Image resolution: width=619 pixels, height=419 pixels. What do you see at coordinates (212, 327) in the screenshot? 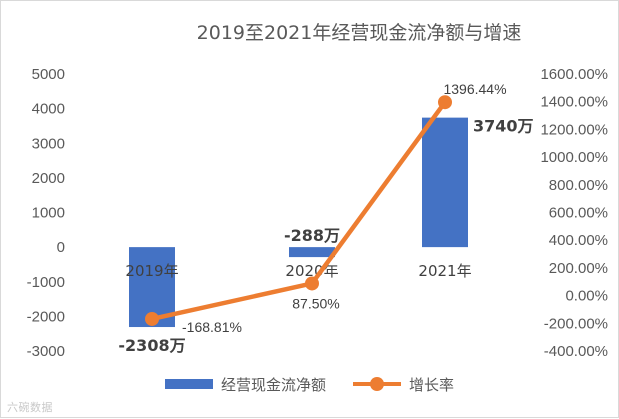
I see `line-data-label: -168.81%` at bounding box center [212, 327].